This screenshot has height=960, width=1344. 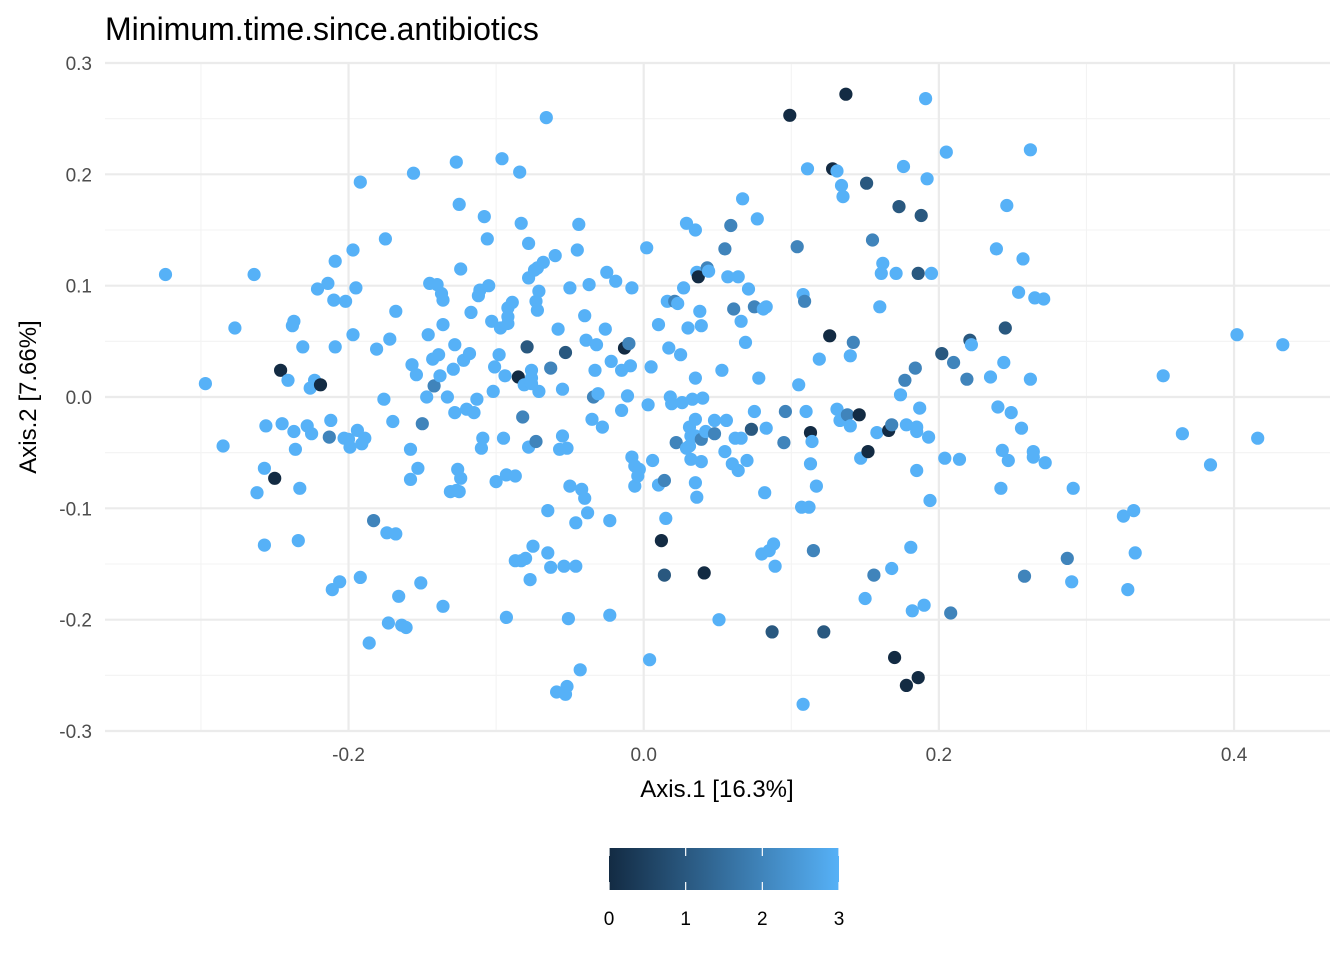 I want to click on x-axis-ticks: -0.2 0.0 0.2 0.4, so click(x=790, y=755).